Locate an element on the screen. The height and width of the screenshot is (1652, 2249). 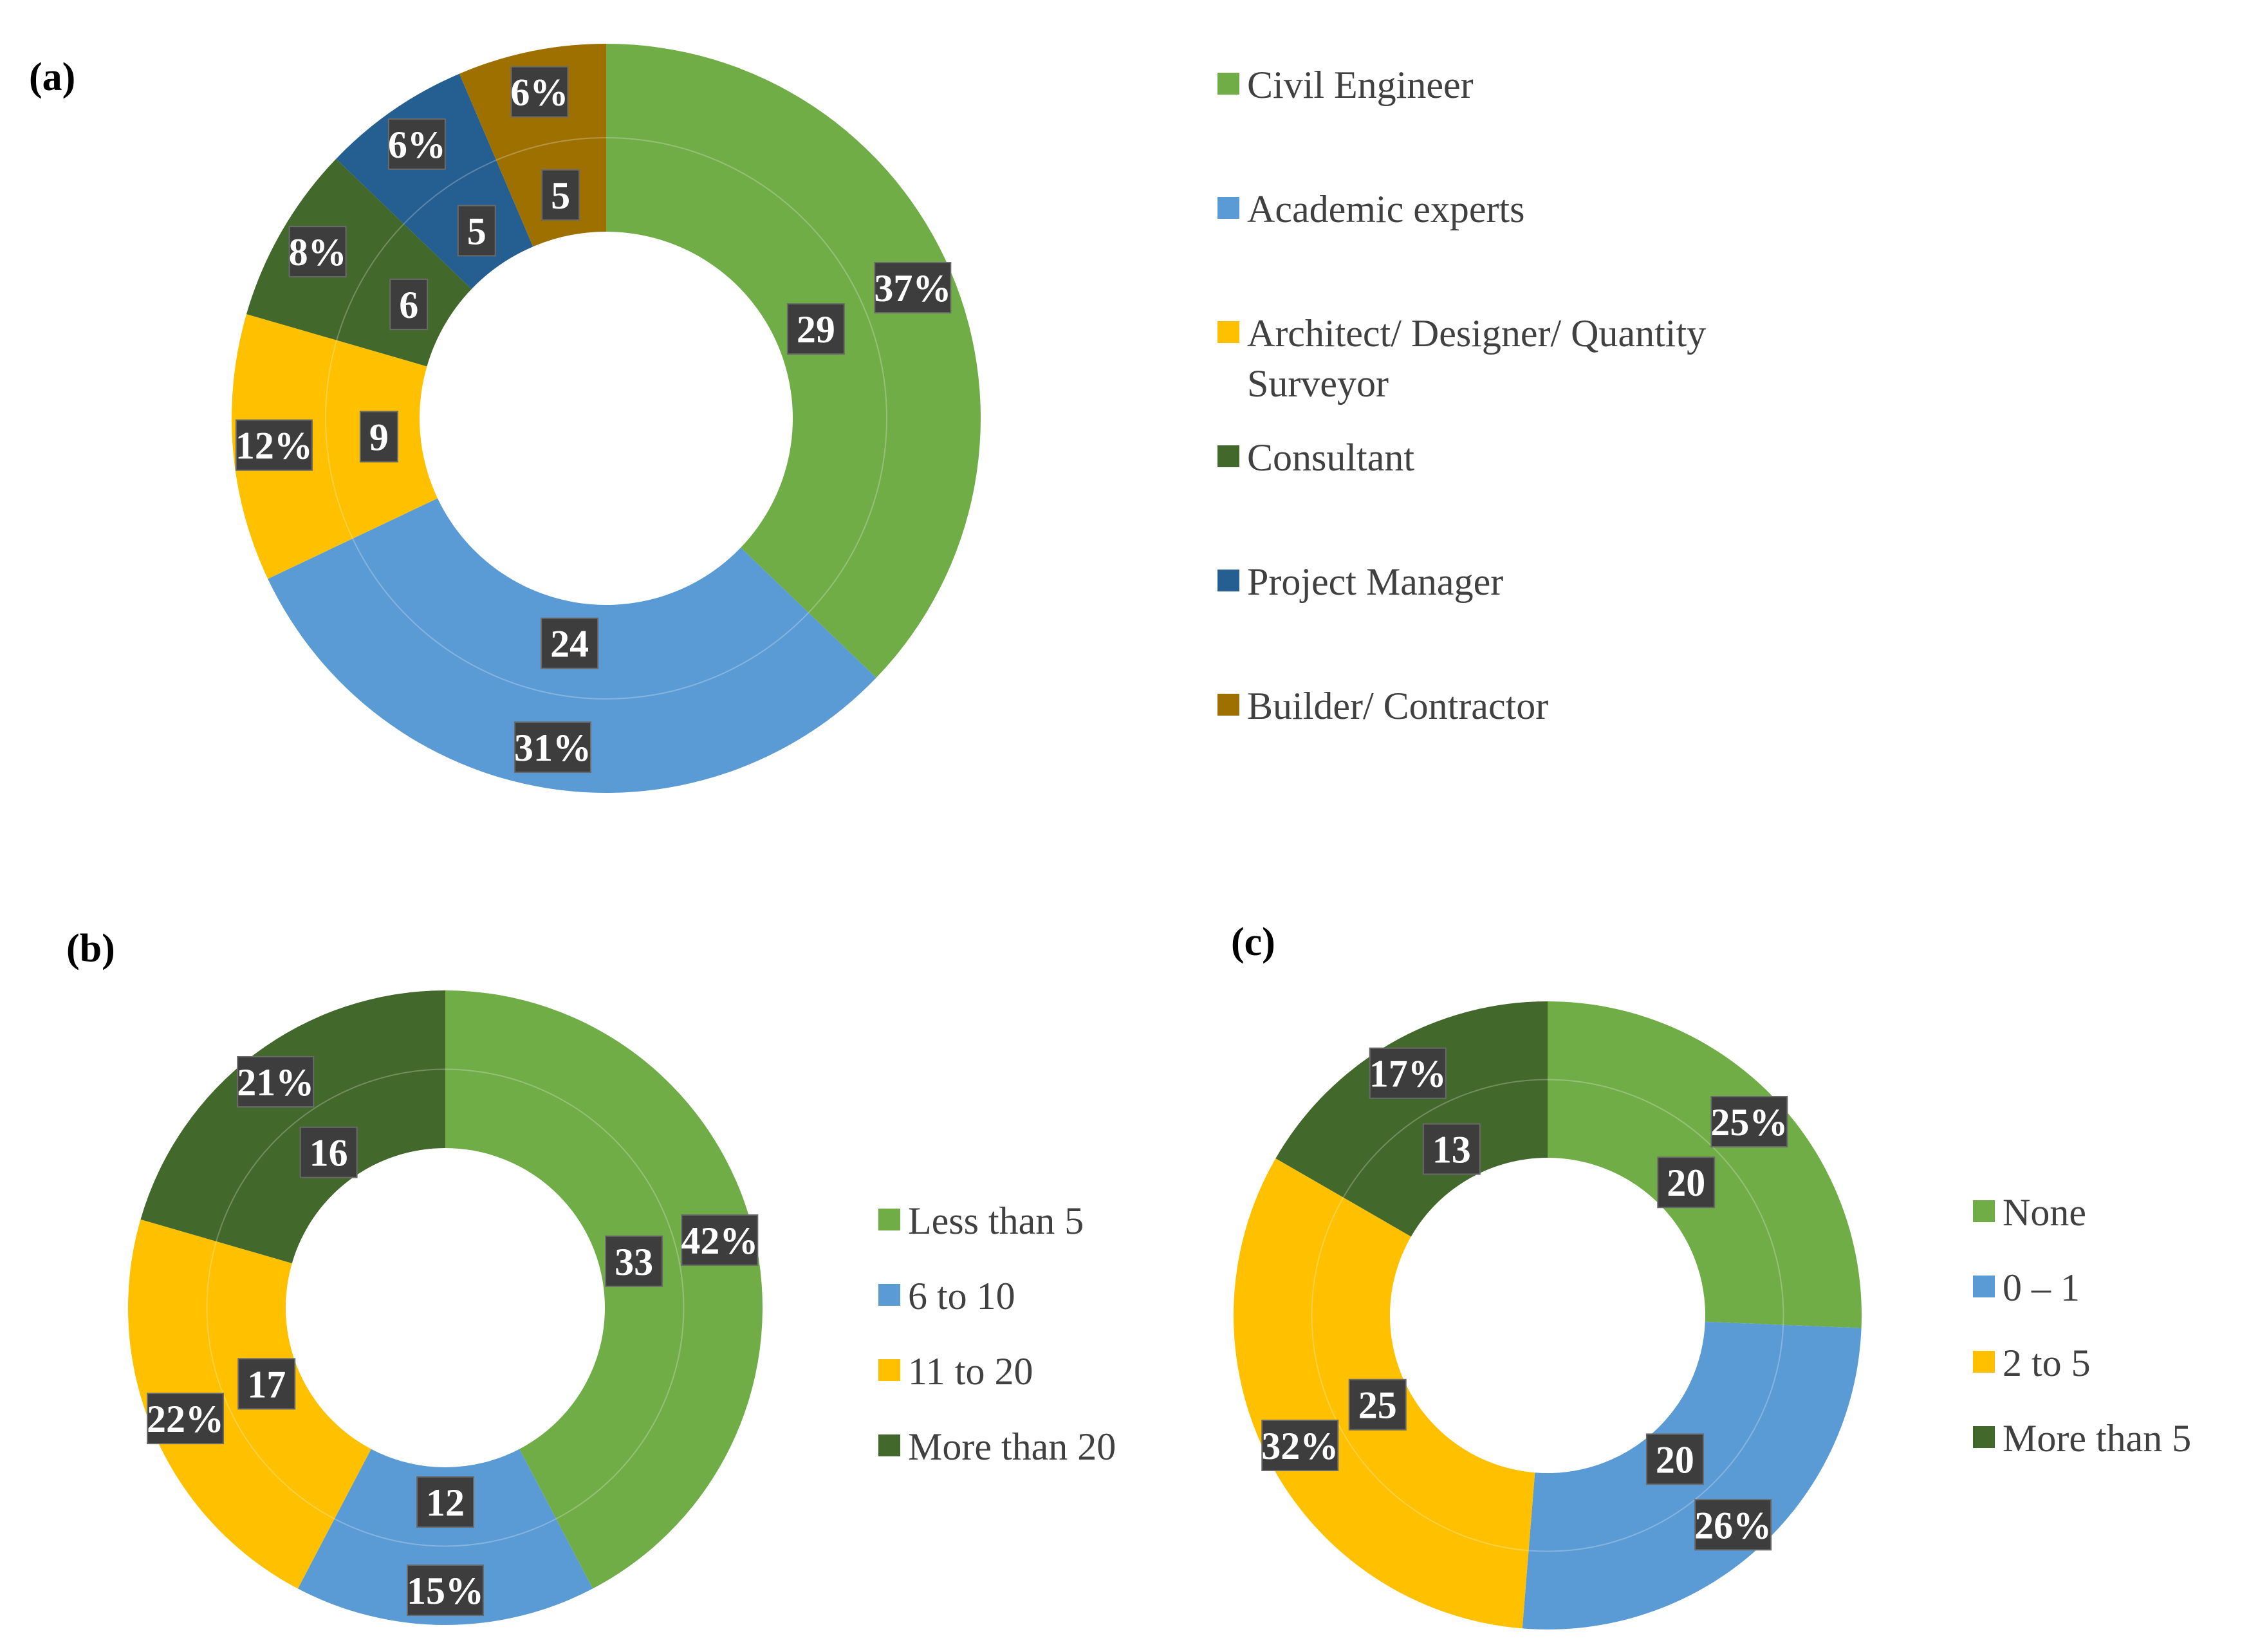
value-label-text: 17 is located at coordinates (266, 1384).